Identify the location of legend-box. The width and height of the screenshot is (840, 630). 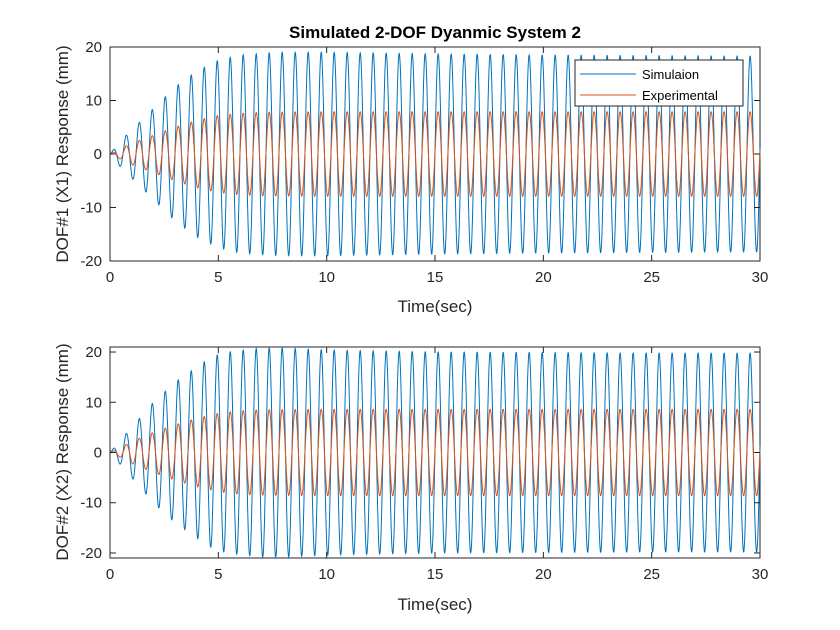
(659, 83).